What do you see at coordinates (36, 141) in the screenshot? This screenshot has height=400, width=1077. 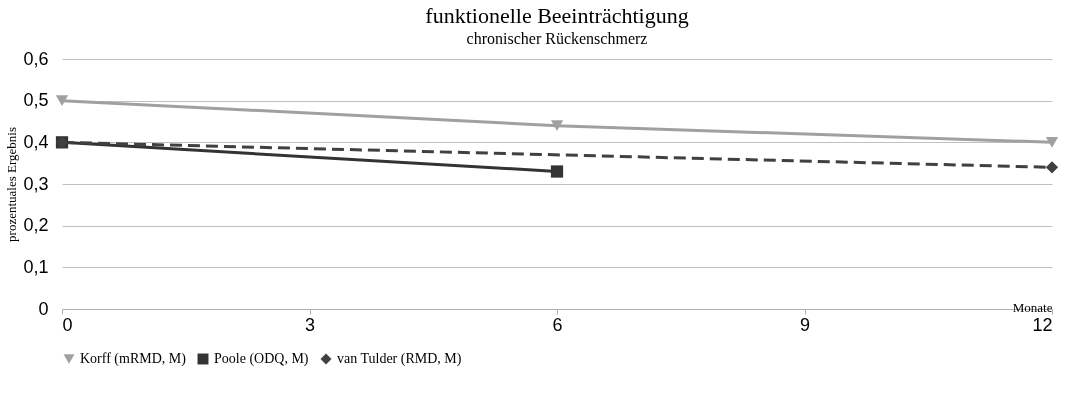 I see `y-tick-label: 0,4` at bounding box center [36, 141].